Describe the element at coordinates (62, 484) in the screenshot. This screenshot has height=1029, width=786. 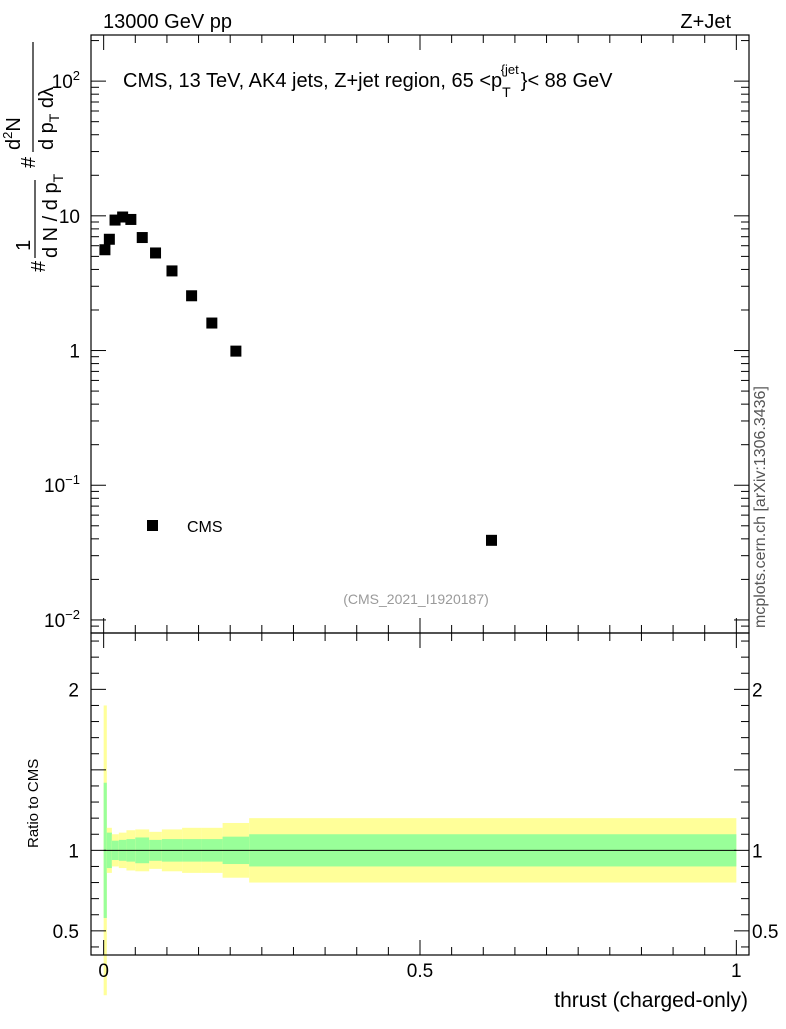
I see `y-tick-label: 10⁻¹` at that location.